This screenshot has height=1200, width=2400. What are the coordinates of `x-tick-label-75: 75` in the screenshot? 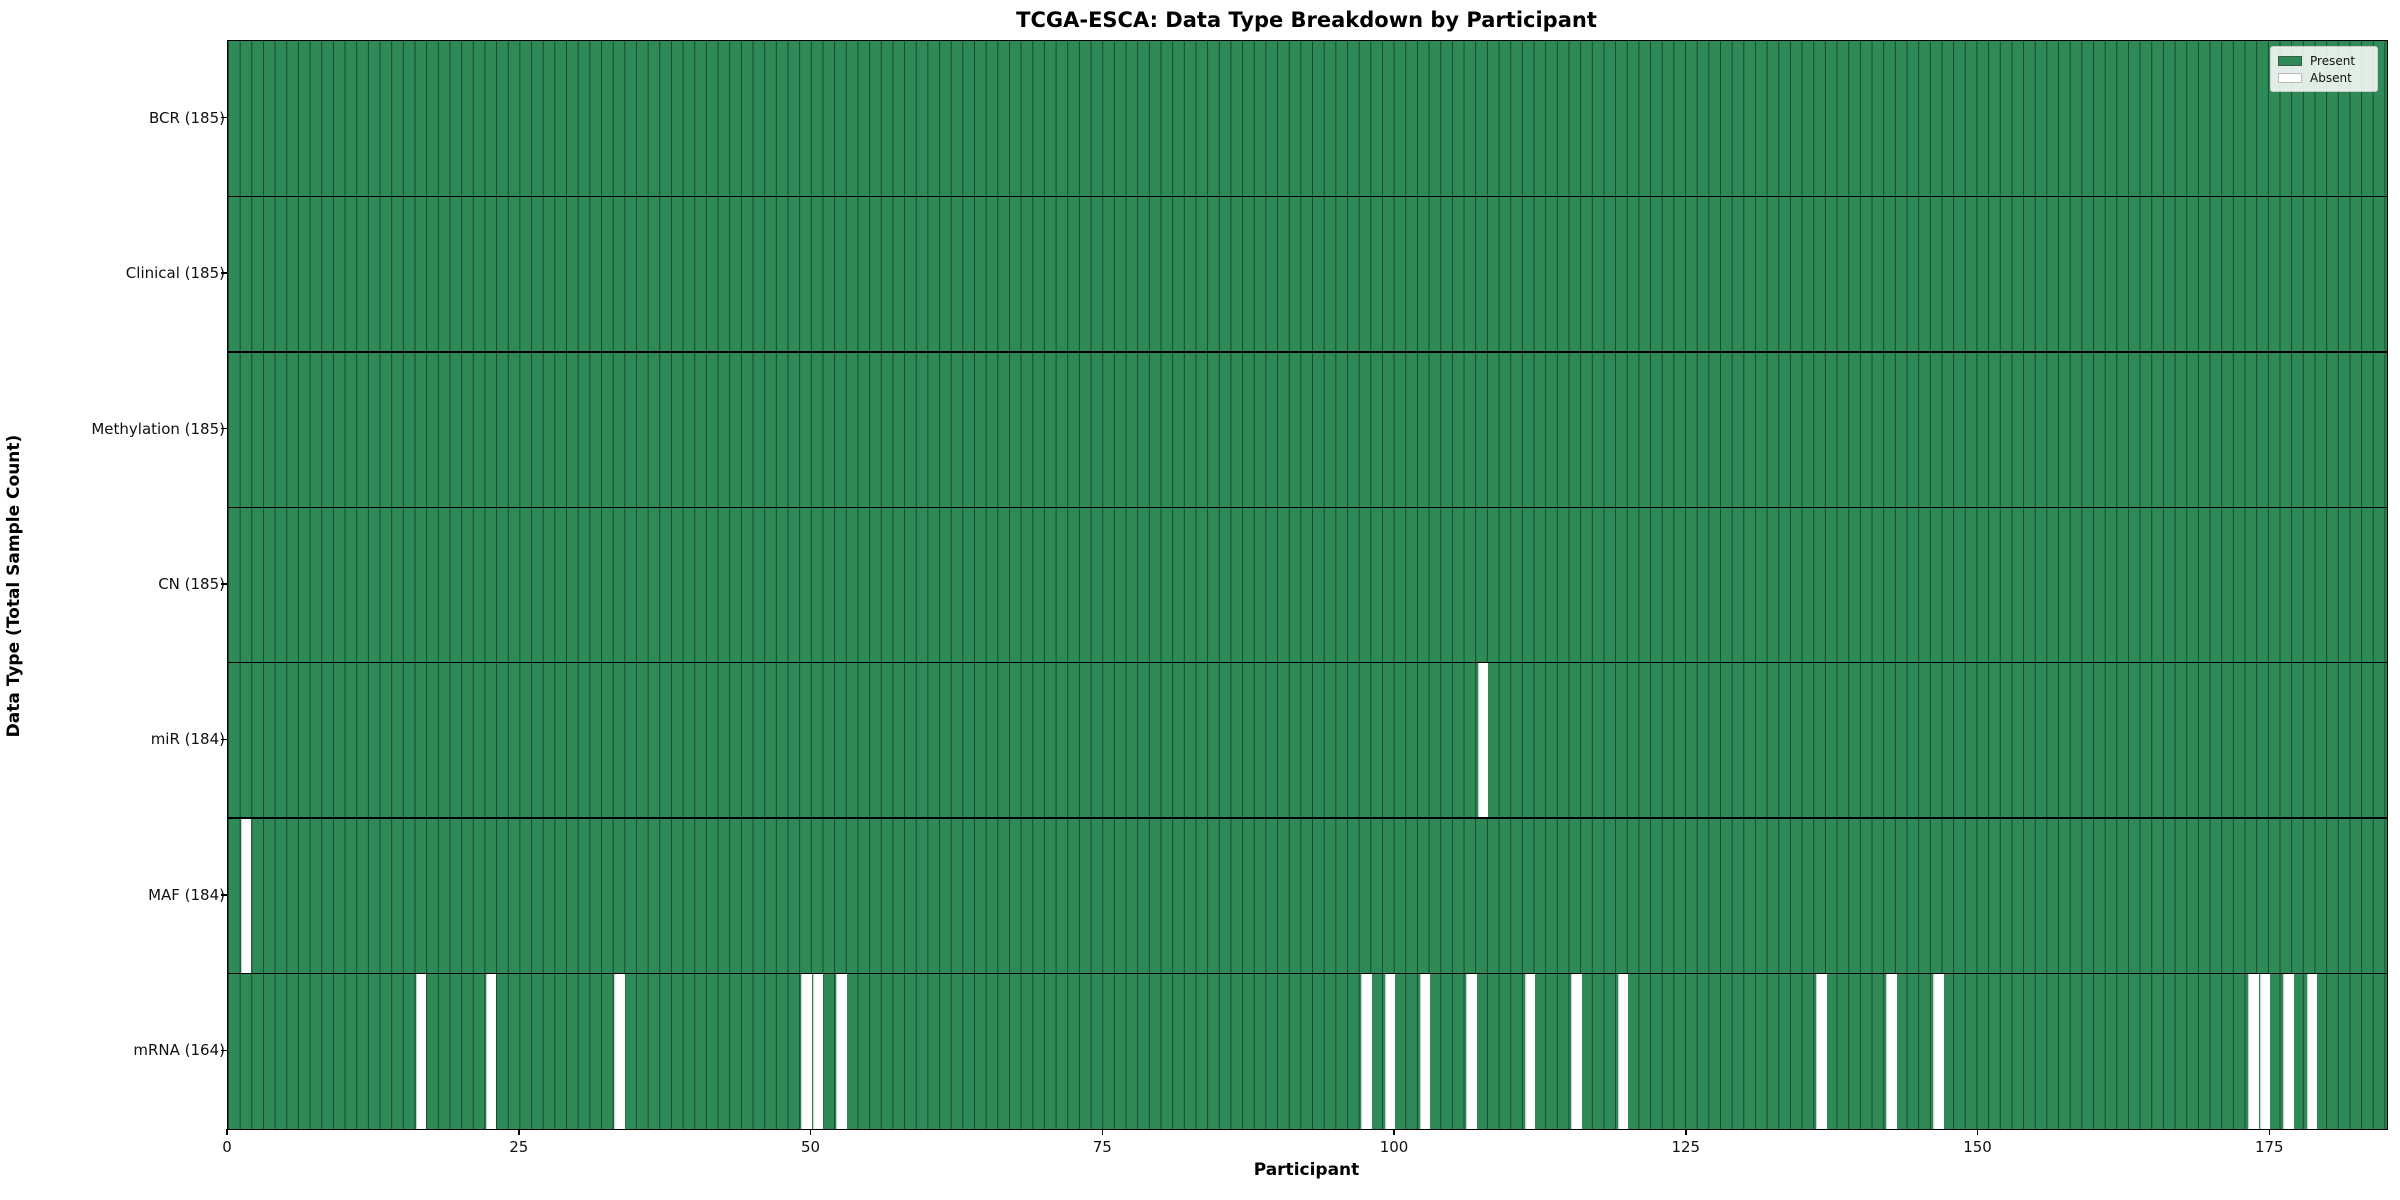 It's located at (1102, 1147).